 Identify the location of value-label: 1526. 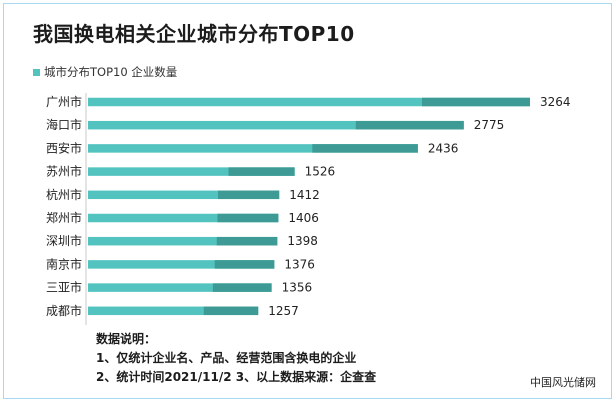
(320, 172).